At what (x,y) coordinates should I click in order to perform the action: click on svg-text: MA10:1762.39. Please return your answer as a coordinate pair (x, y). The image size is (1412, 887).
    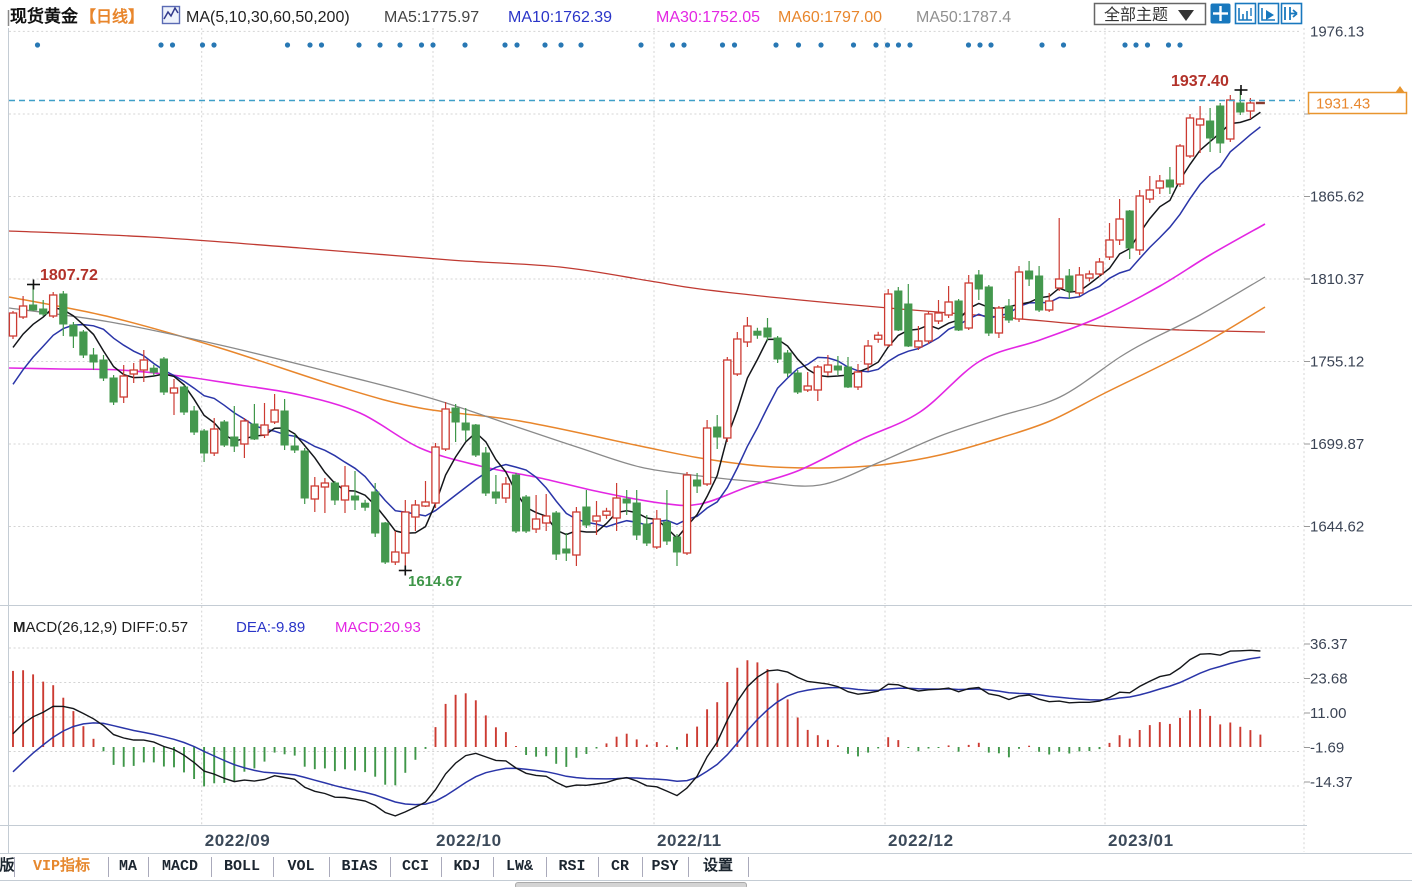
    Looking at the image, I should click on (560, 17).